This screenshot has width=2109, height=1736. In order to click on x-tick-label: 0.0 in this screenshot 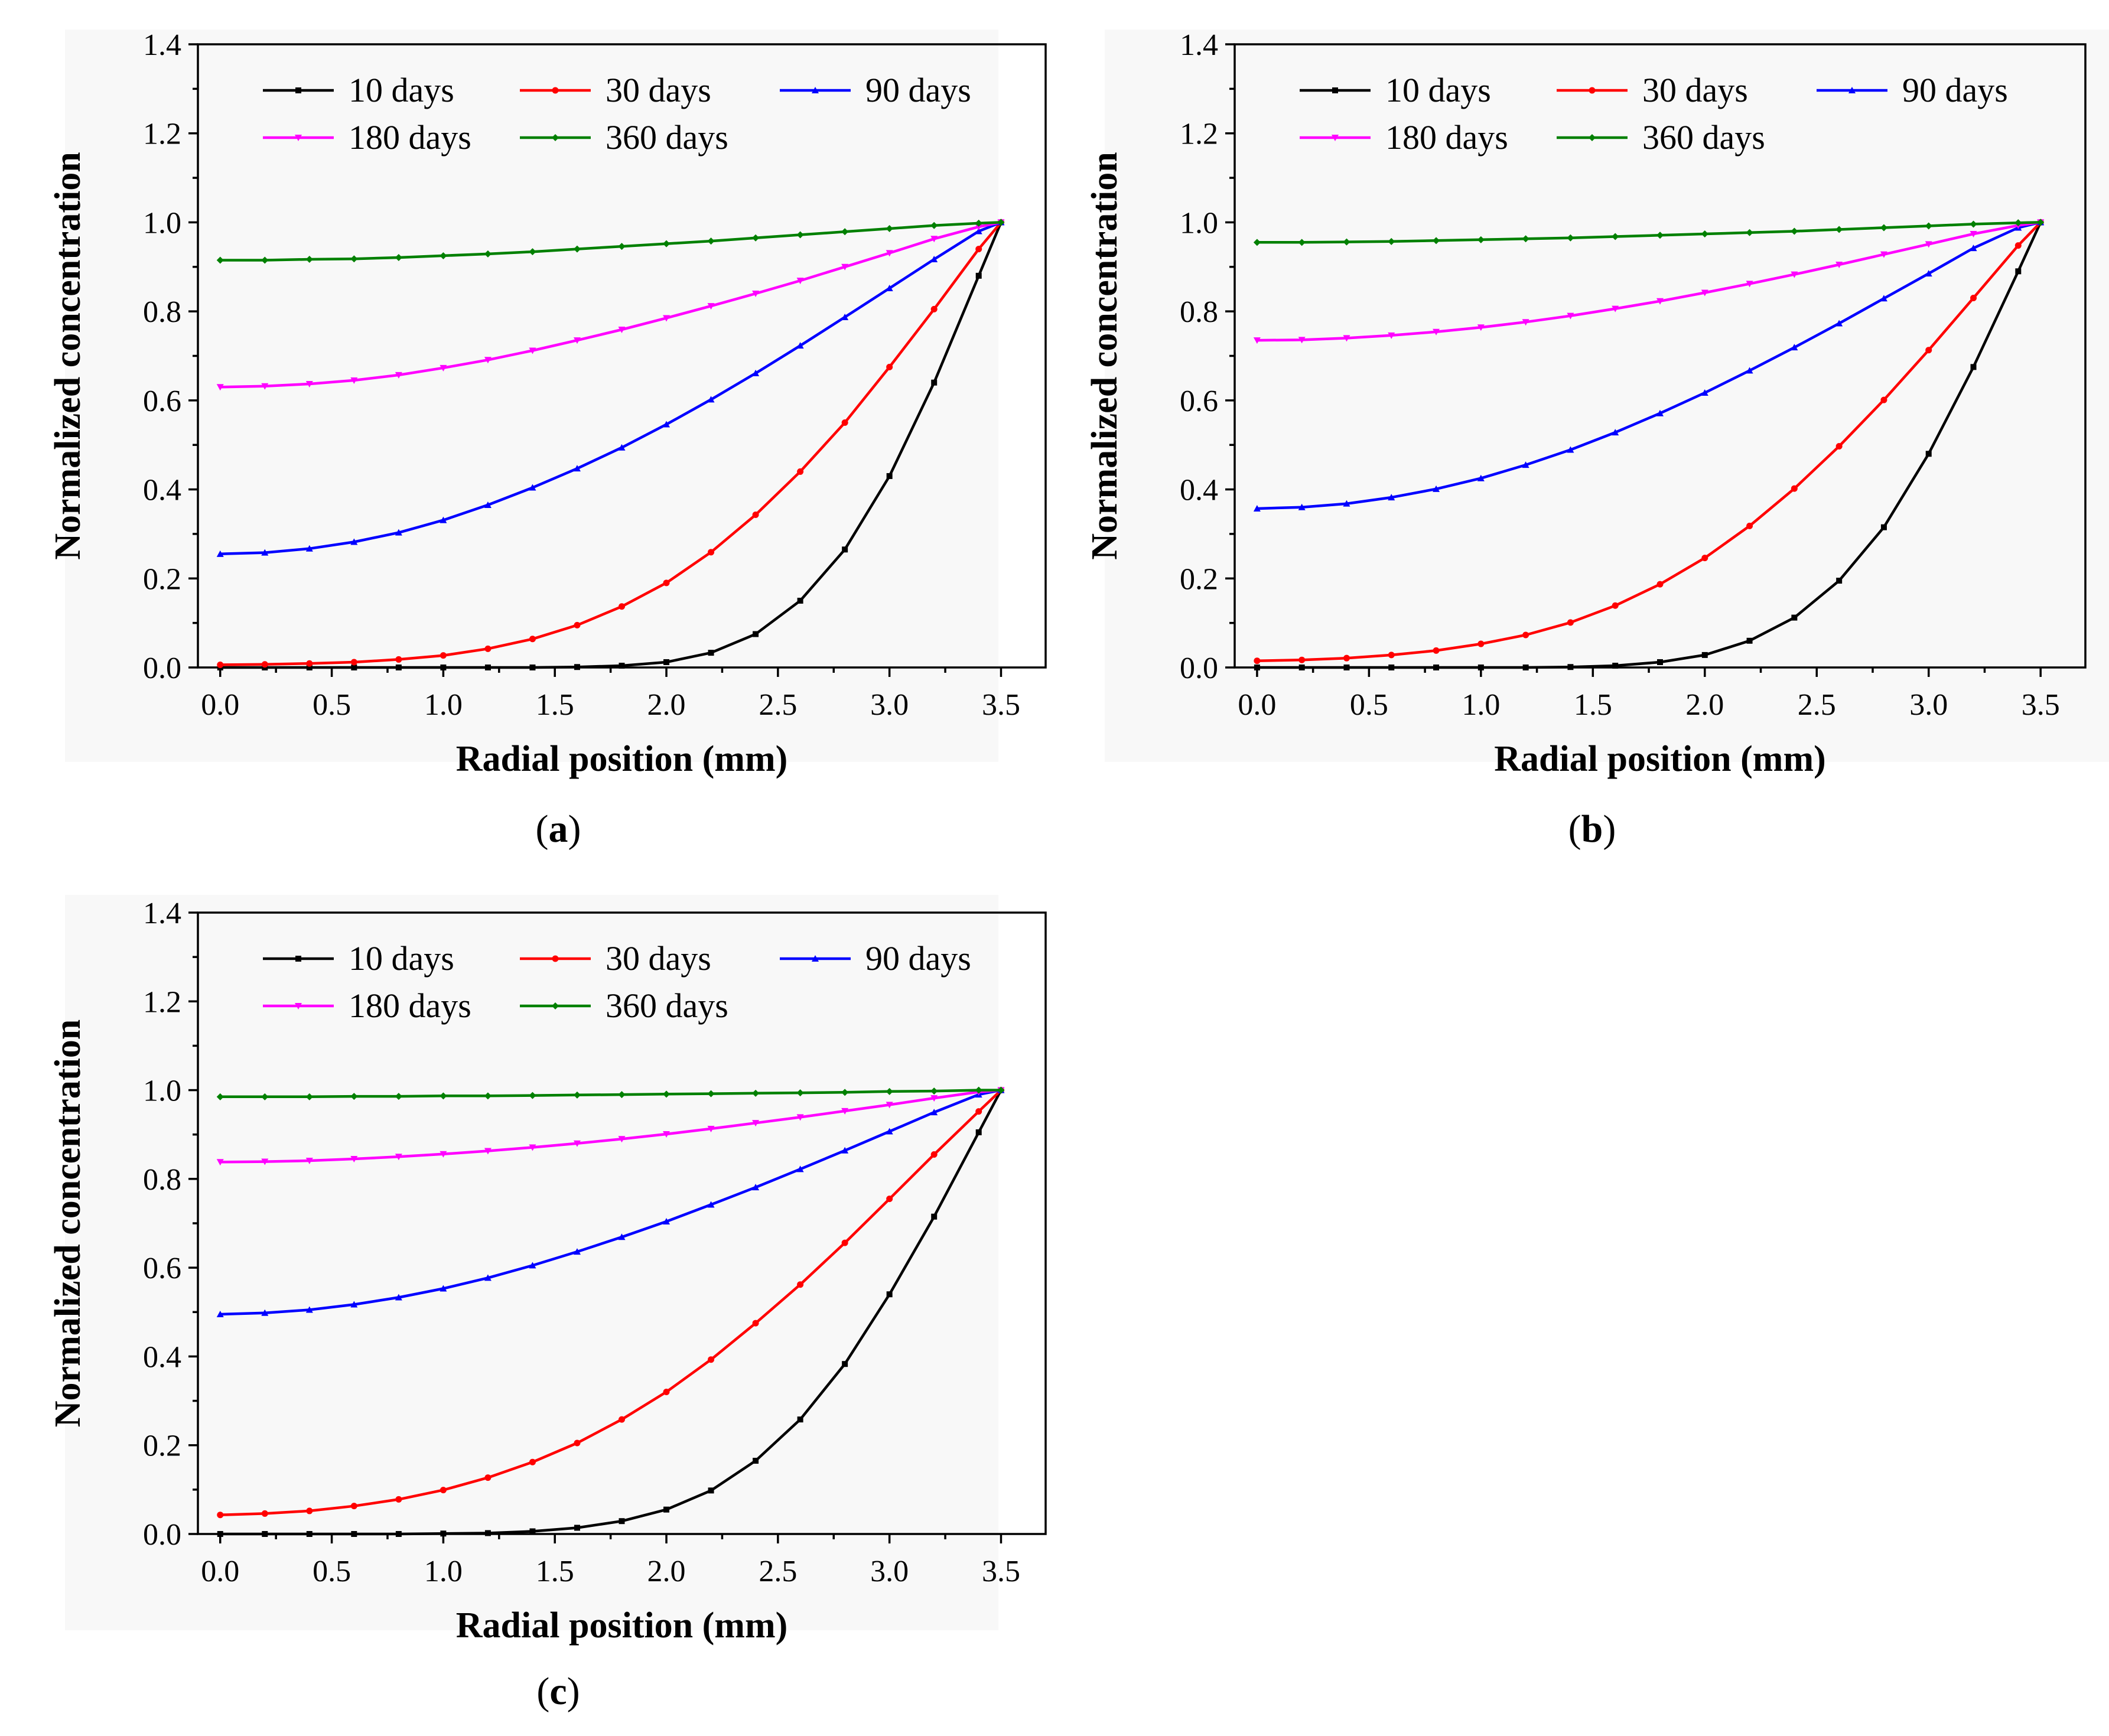, I will do `click(1257, 705)`.